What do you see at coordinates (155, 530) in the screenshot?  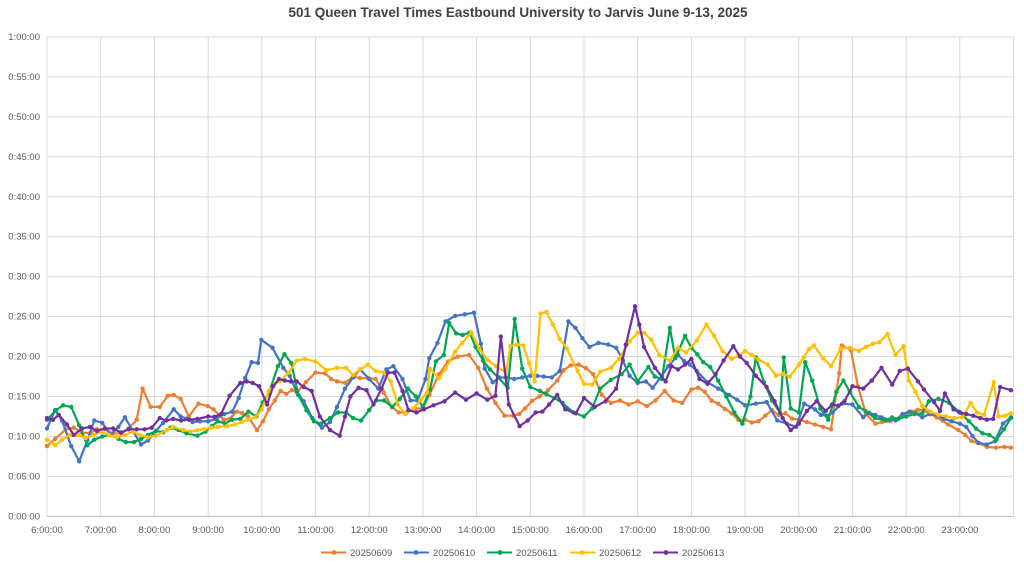 I see `svg-text: 8:00:00` at bounding box center [155, 530].